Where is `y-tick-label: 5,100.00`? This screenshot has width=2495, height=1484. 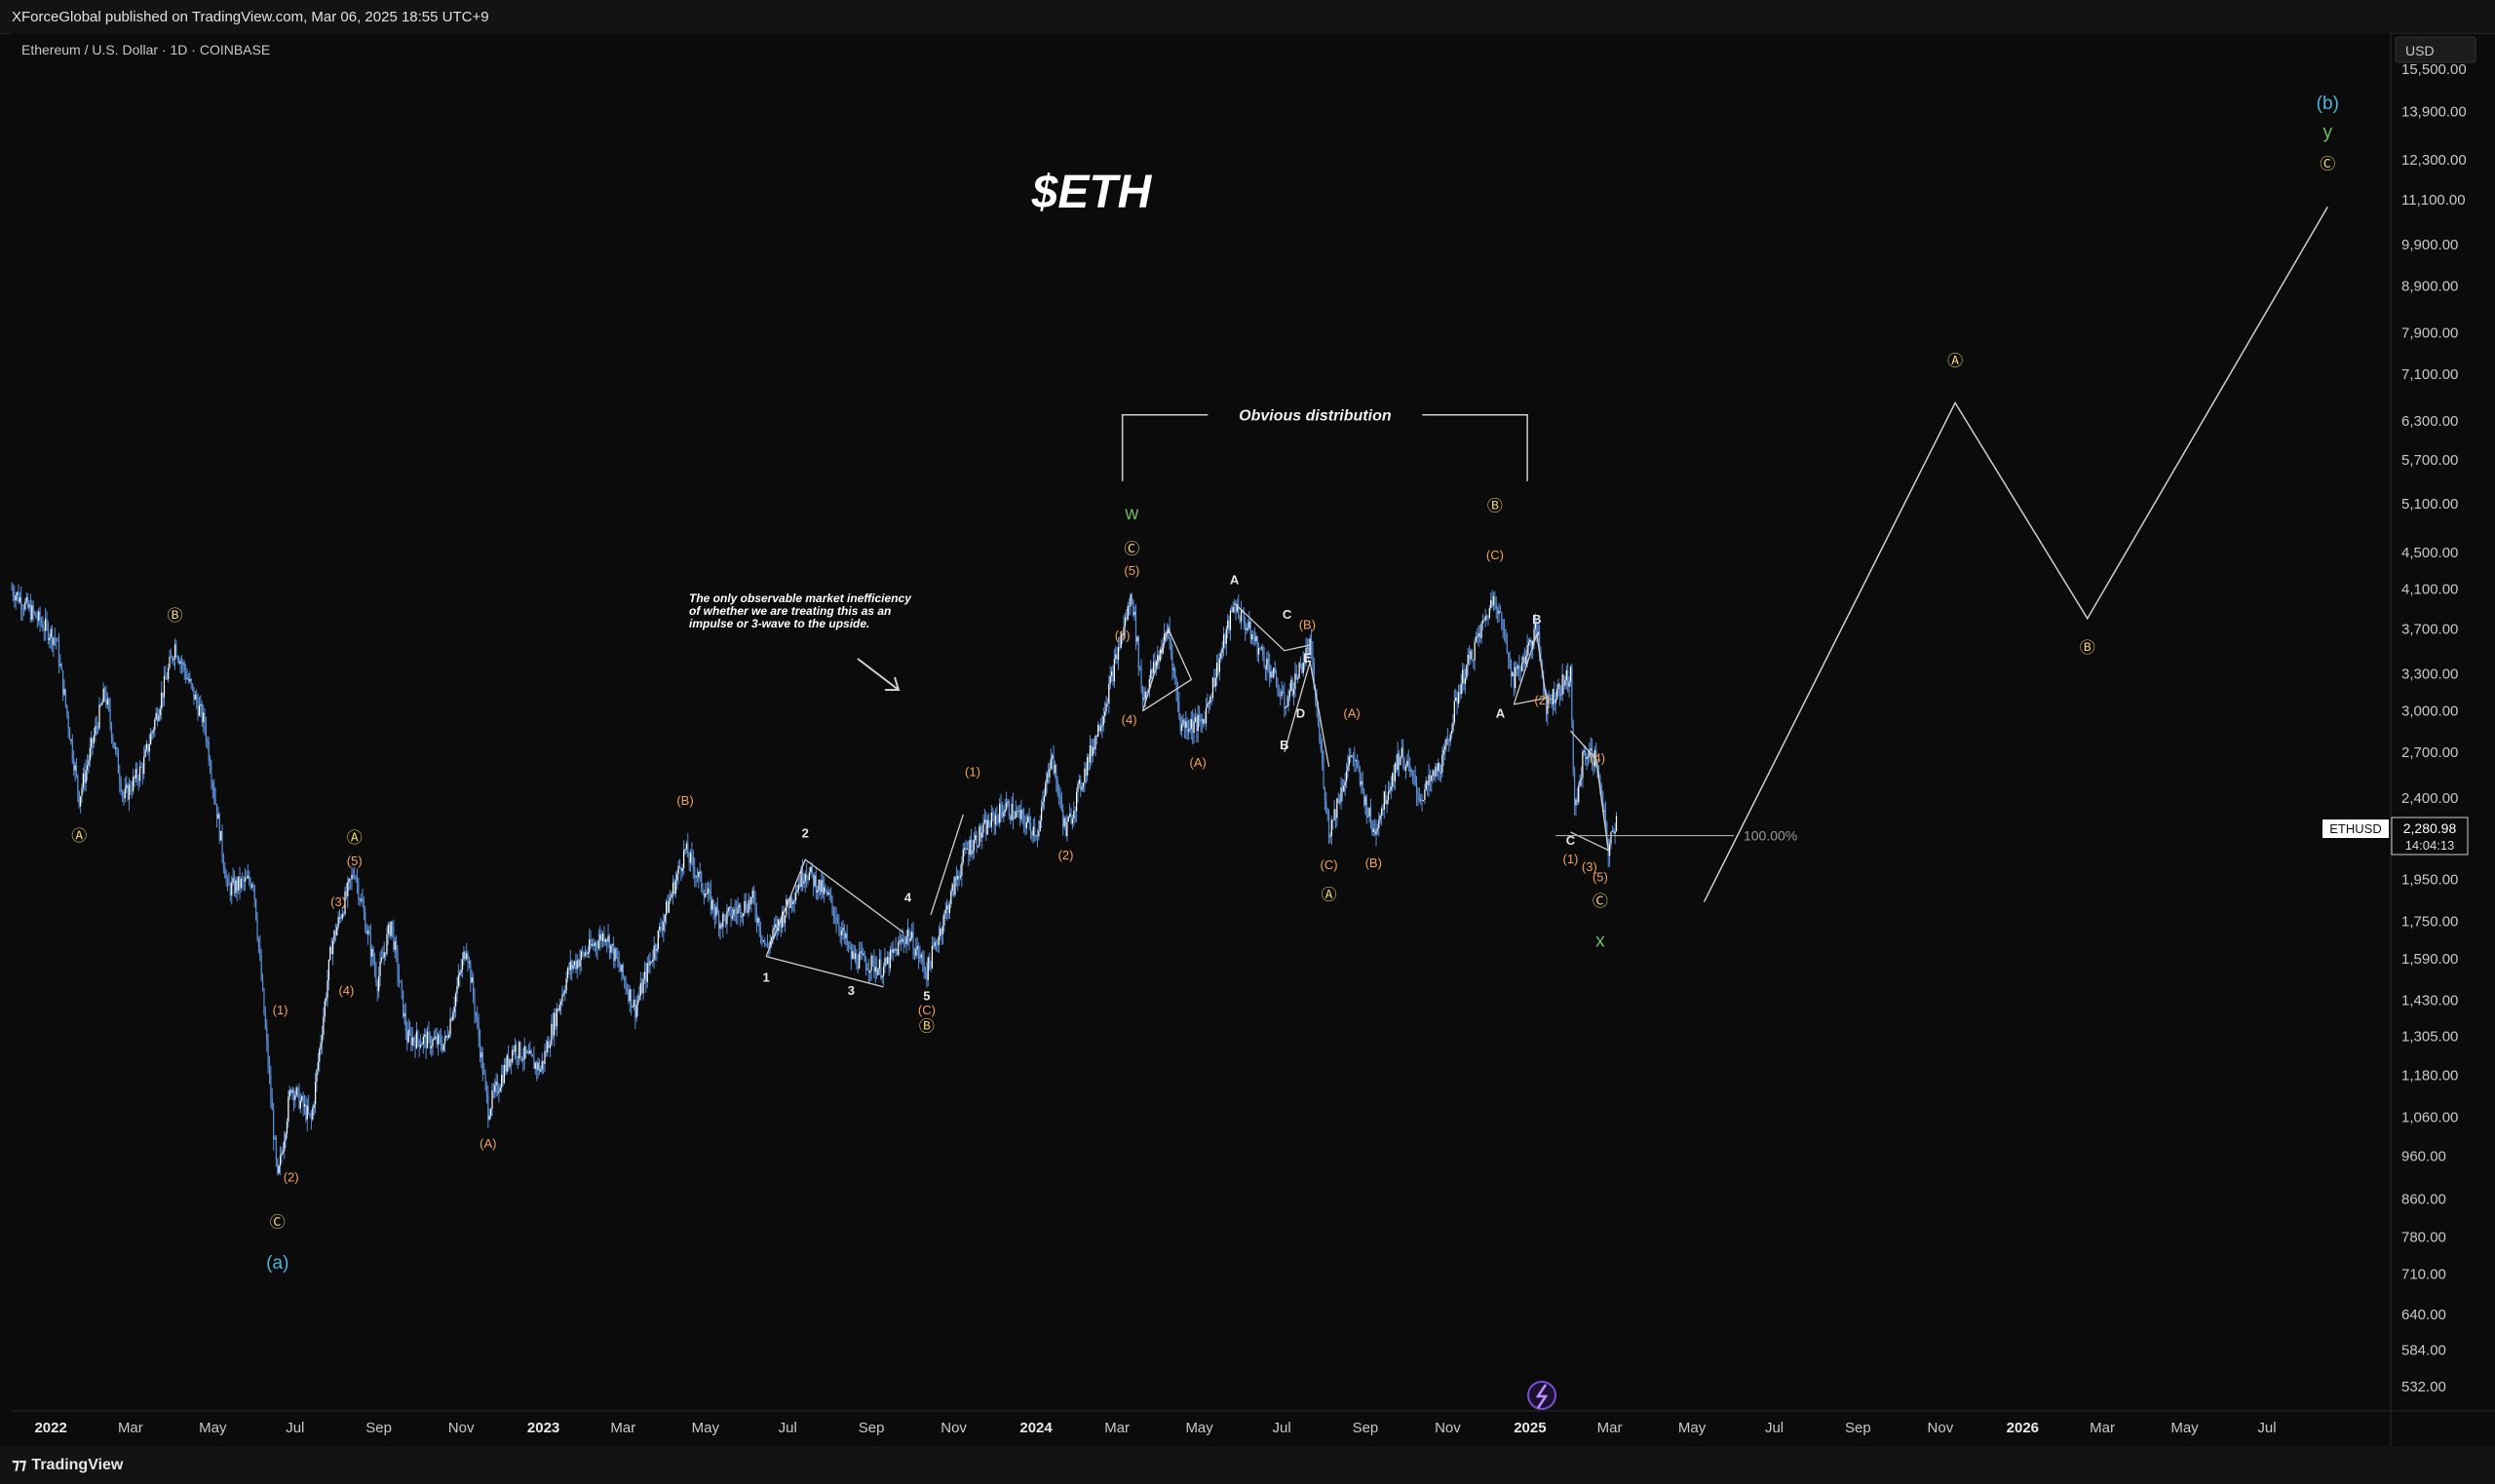
y-tick-label: 5,100.00 is located at coordinates (2429, 505).